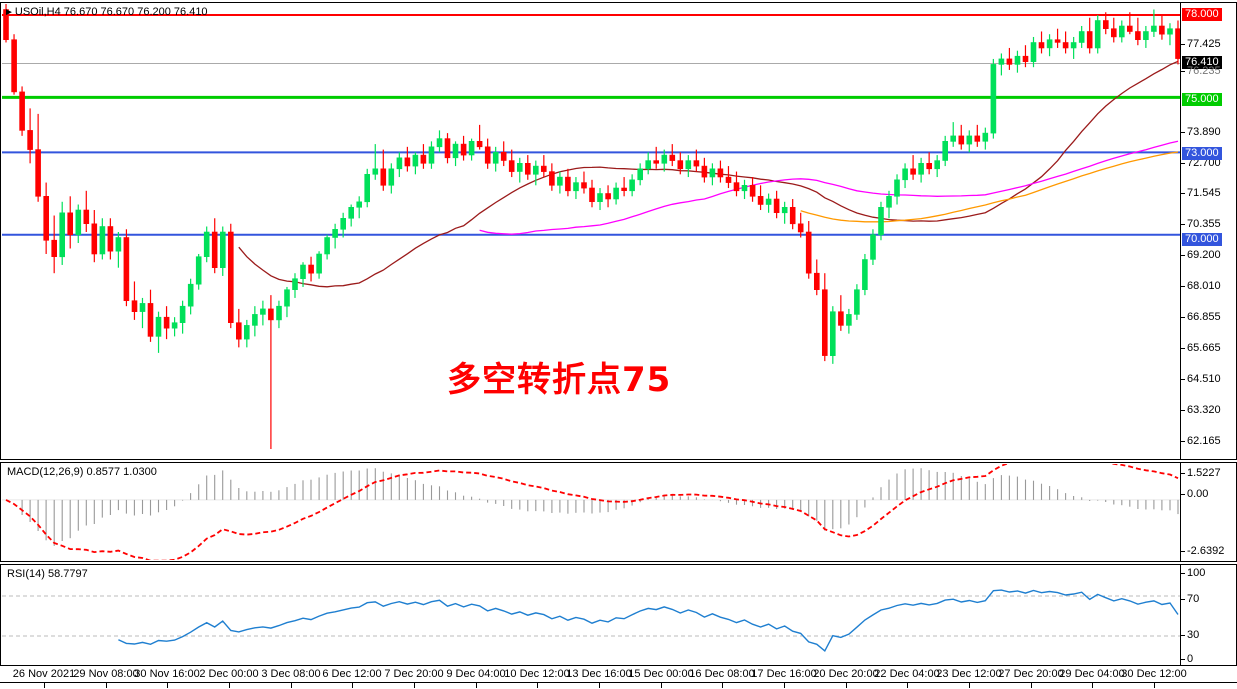 Image resolution: width=1237 pixels, height=689 pixels. I want to click on time-axis-label: 30 Nov 16:00, so click(167, 674).